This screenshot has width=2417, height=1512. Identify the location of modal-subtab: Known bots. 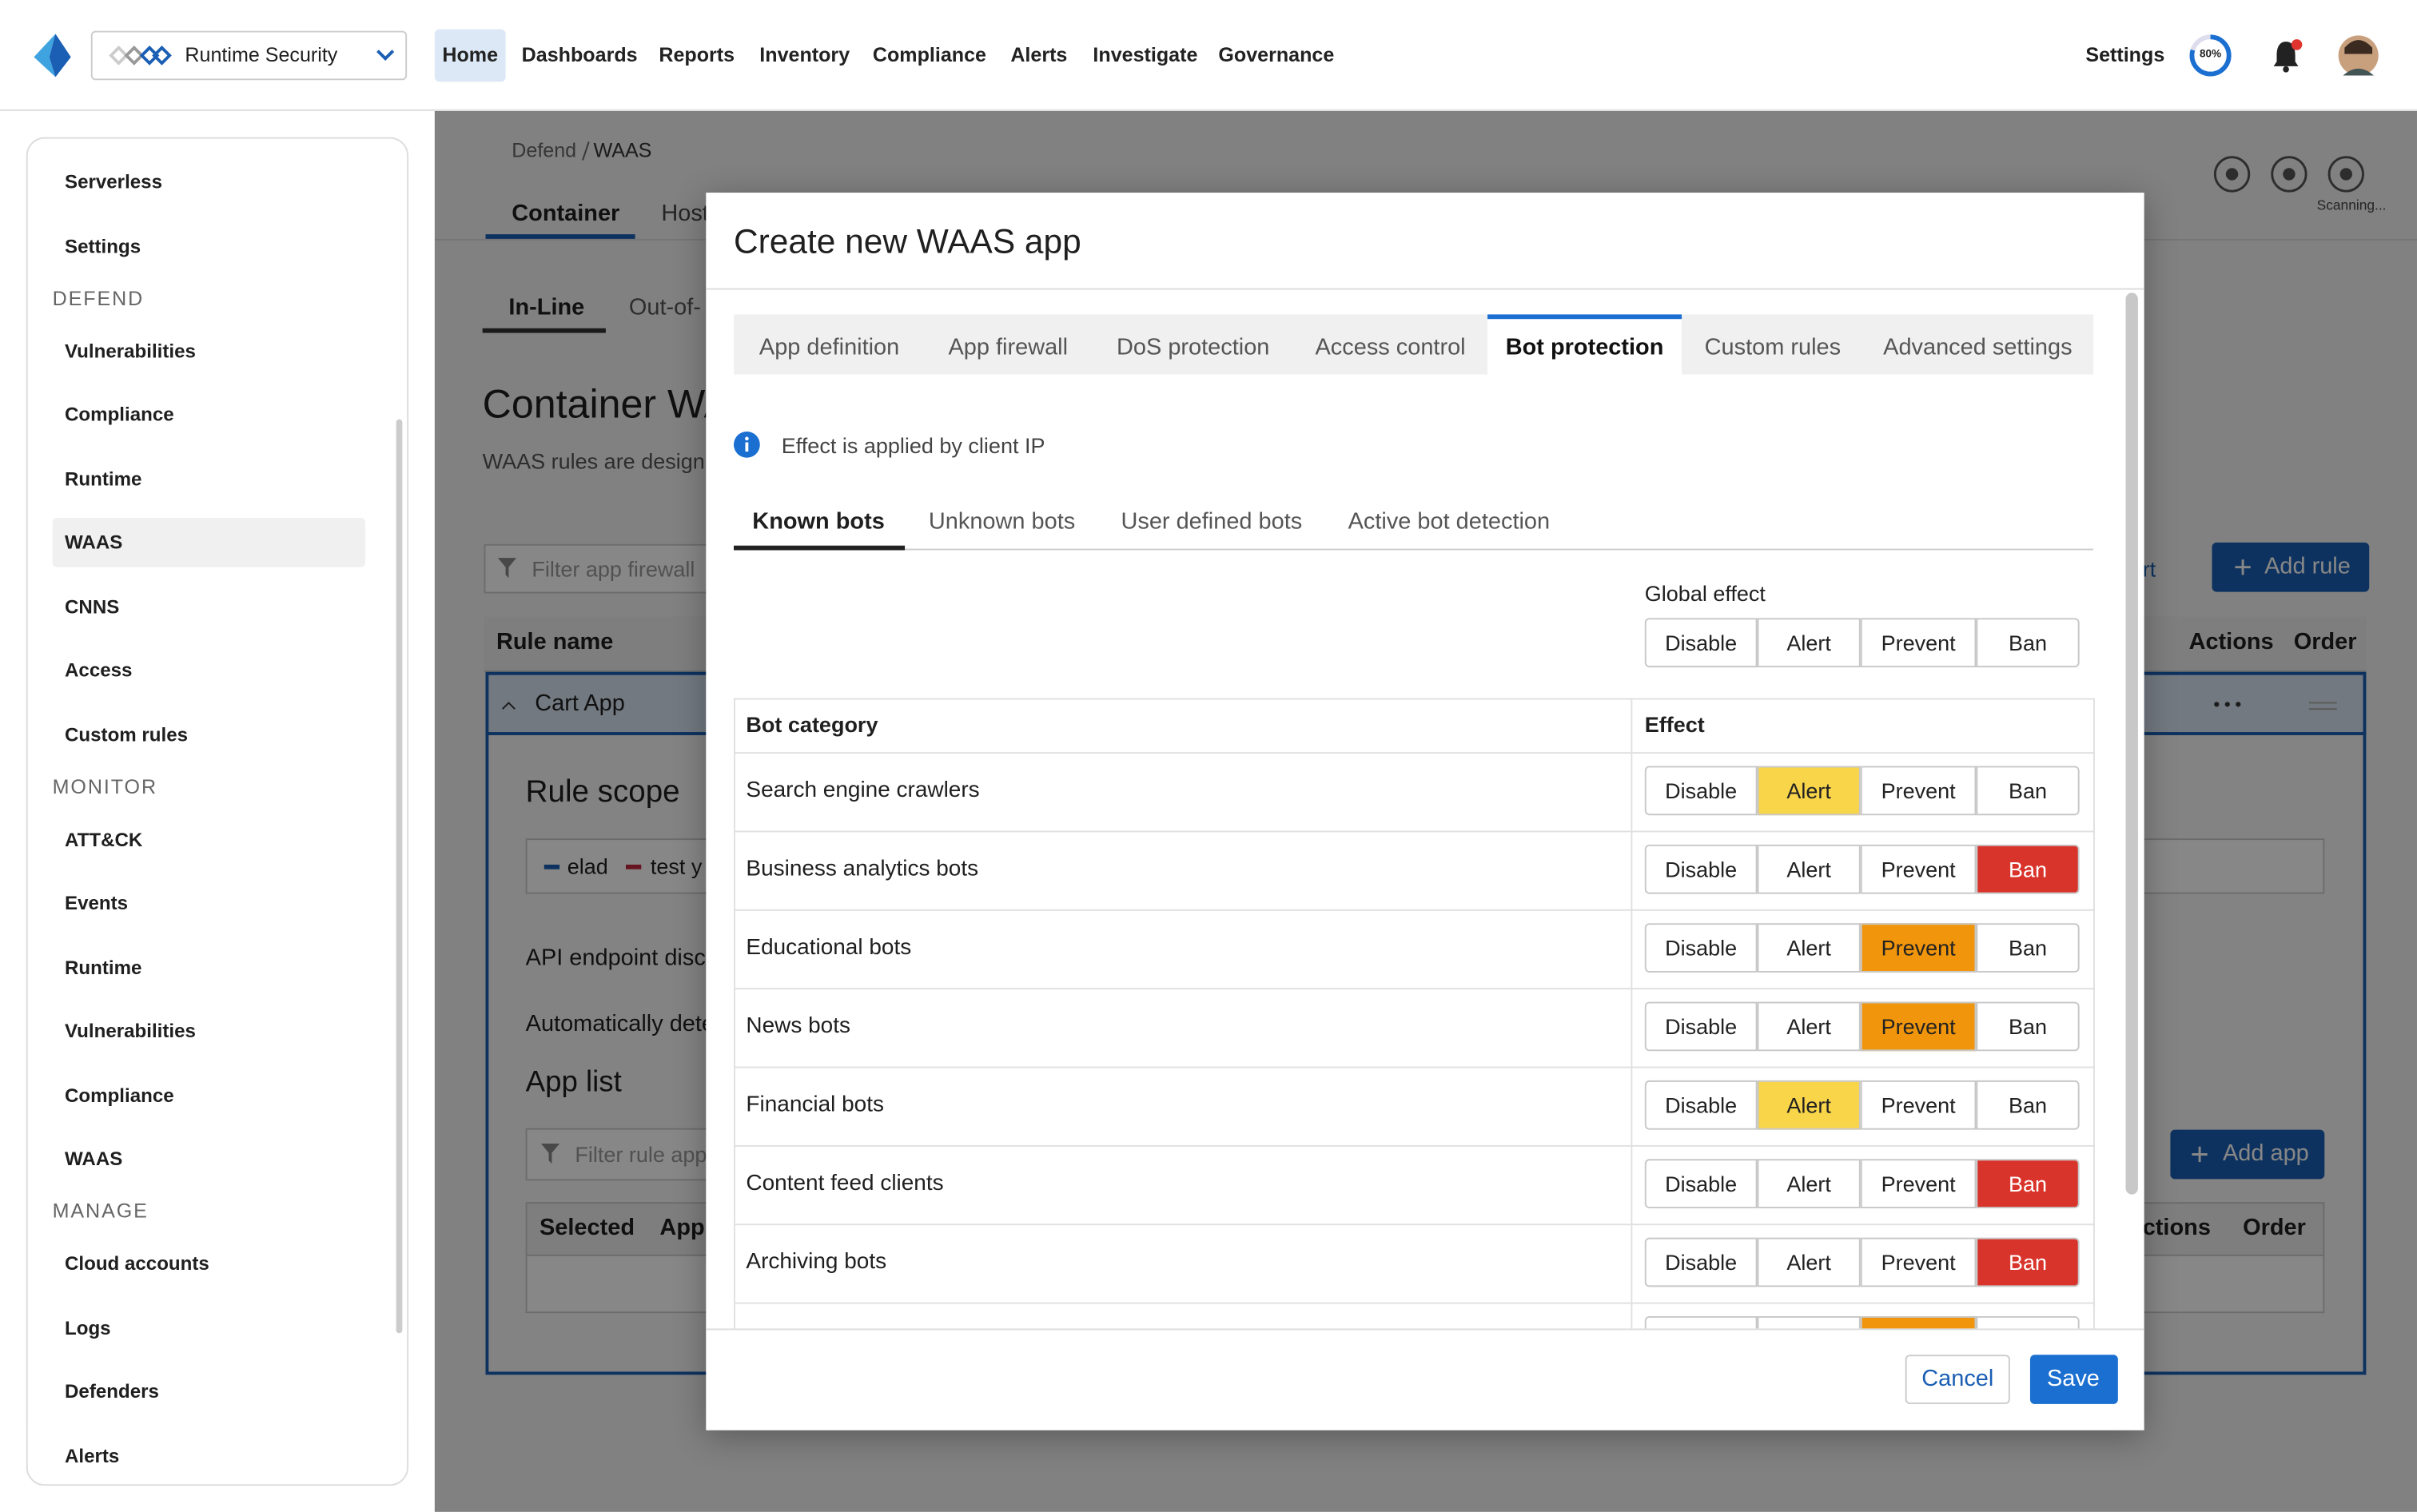
(818, 521).